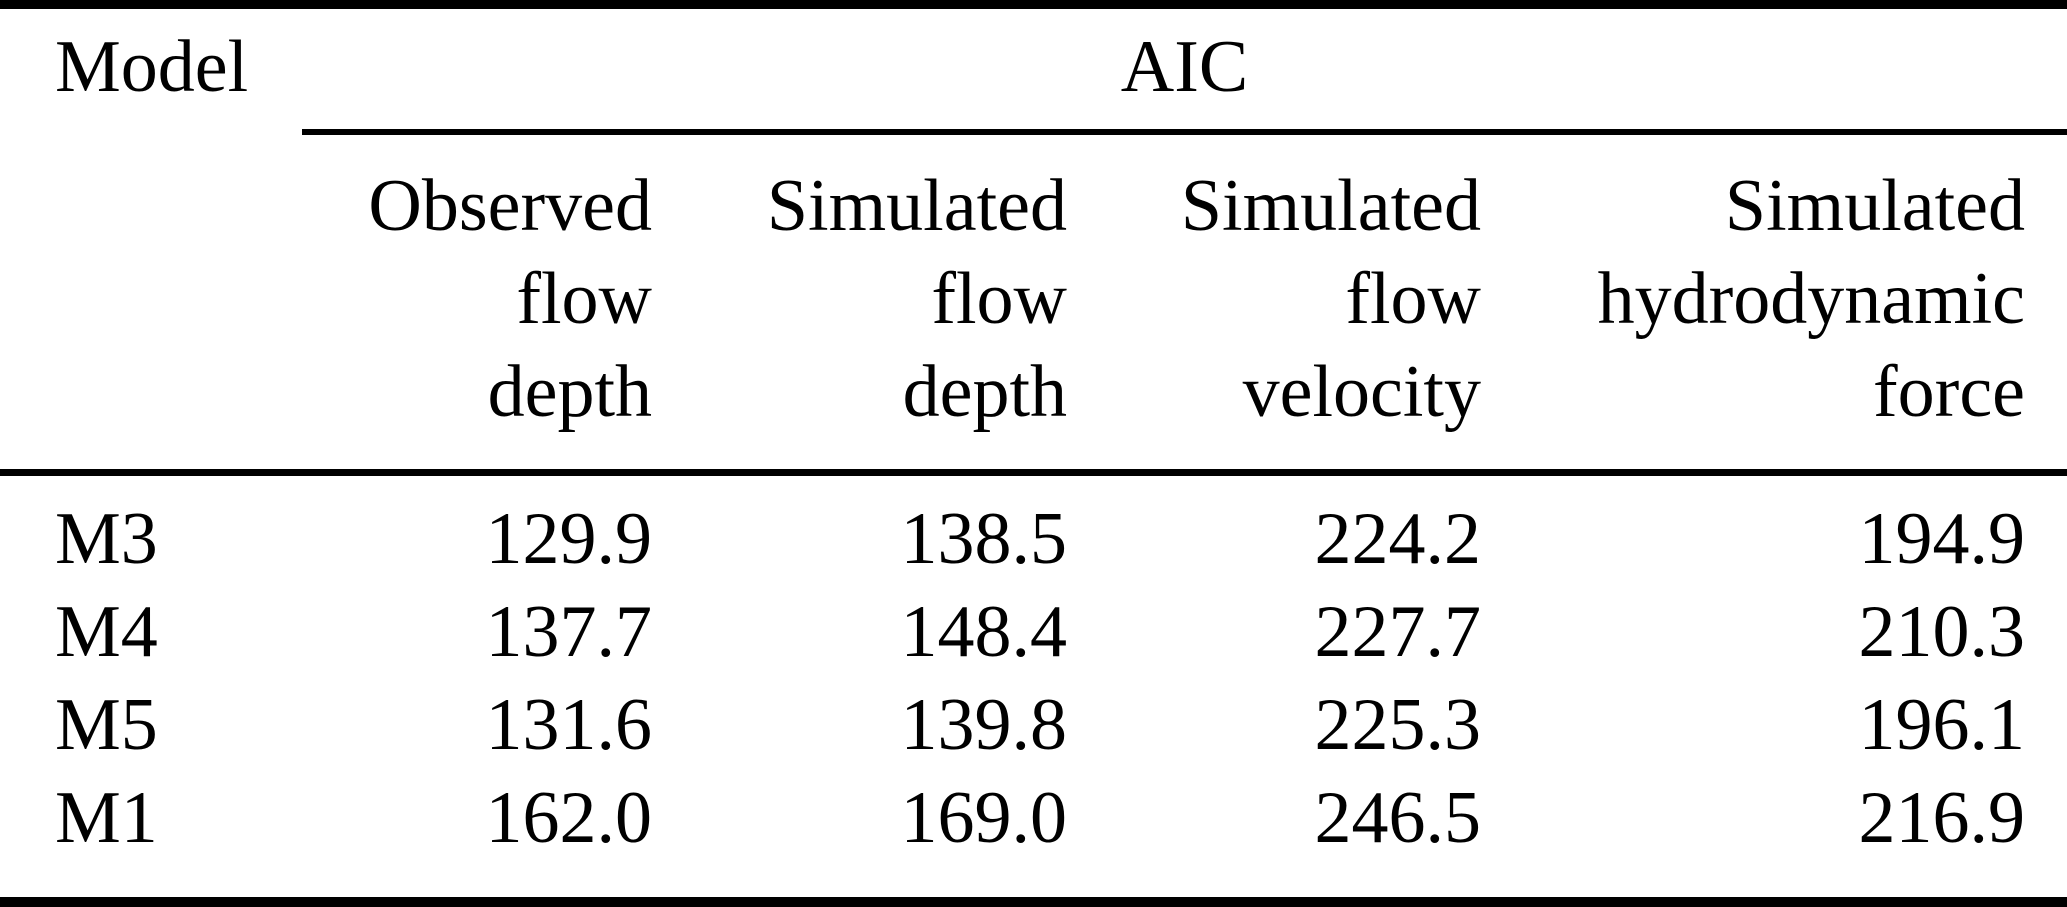  I want to click on group-header-aic: AIC, so click(1184, 69).